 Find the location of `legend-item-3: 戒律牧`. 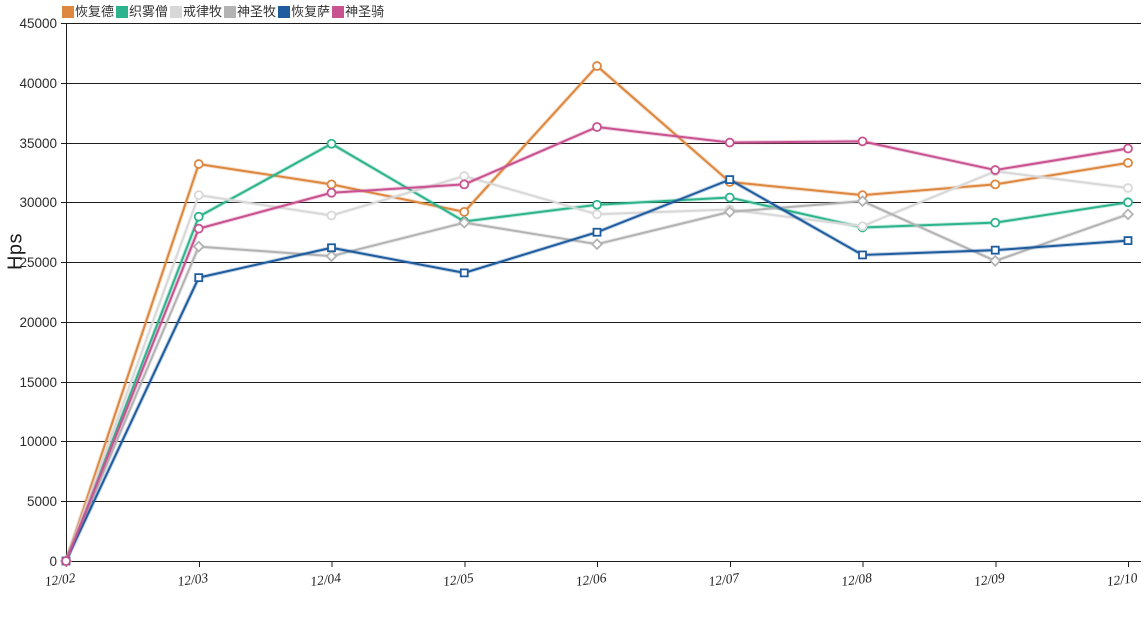

legend-item-3: 戒律牧 is located at coordinates (196, 12).